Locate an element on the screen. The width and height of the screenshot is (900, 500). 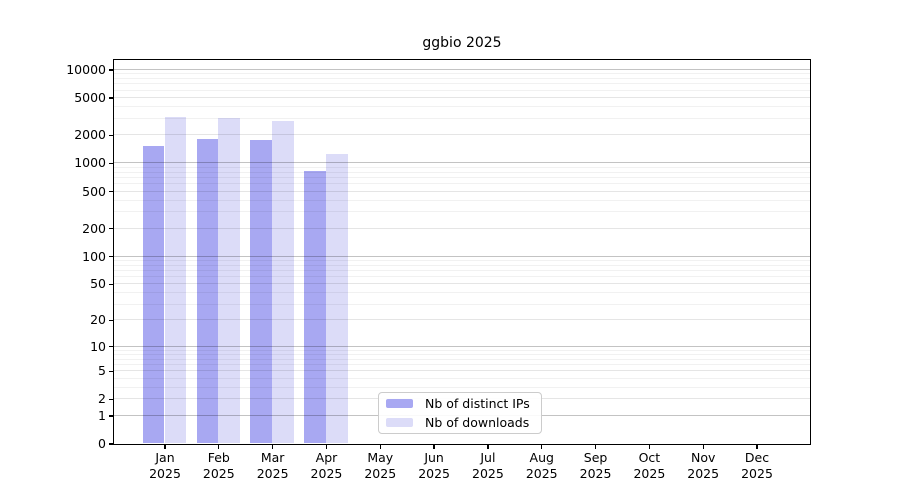
bar-distinct-ips-mar is located at coordinates (261, 291).